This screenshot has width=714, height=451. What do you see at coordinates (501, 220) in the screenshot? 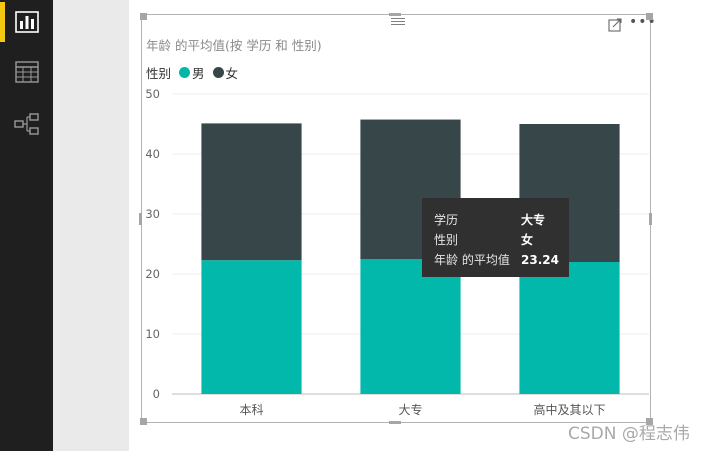
I see `tooltip-row: 学历 大专` at bounding box center [501, 220].